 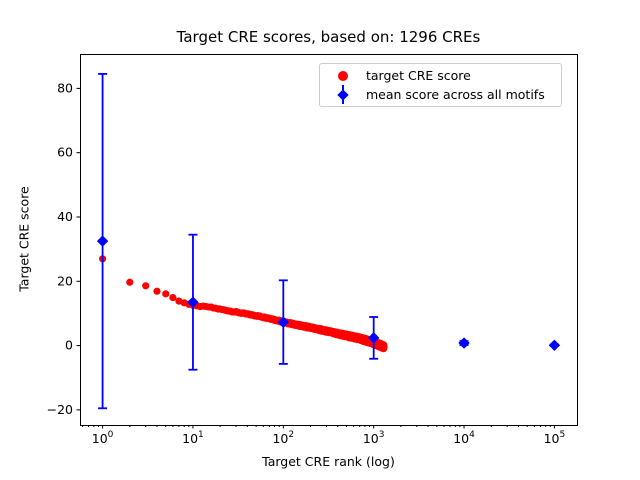 What do you see at coordinates (65, 280) in the screenshot?
I see `y-tick-label: 20` at bounding box center [65, 280].